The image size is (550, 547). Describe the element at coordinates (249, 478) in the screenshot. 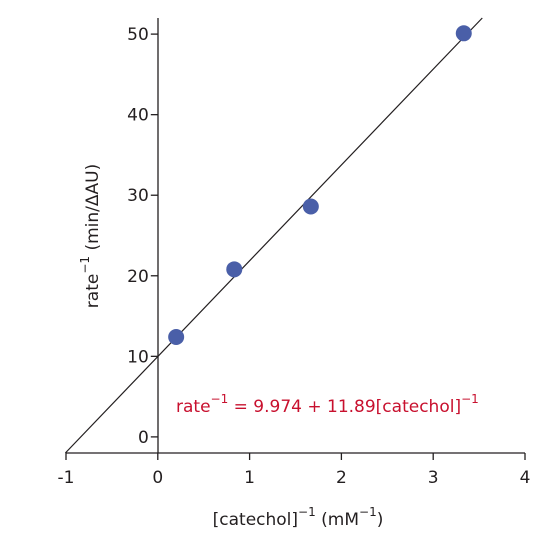

I see `x-tick-label: 1` at that location.